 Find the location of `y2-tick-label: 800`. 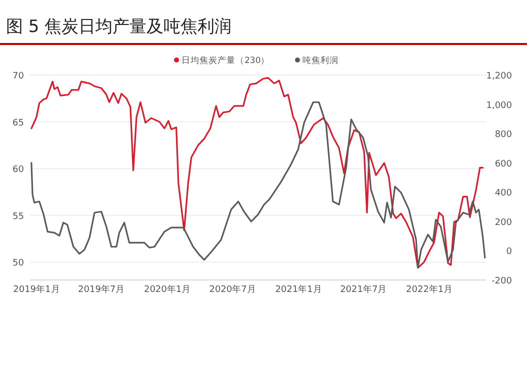

y2-tick-label: 800 is located at coordinates (503, 135).